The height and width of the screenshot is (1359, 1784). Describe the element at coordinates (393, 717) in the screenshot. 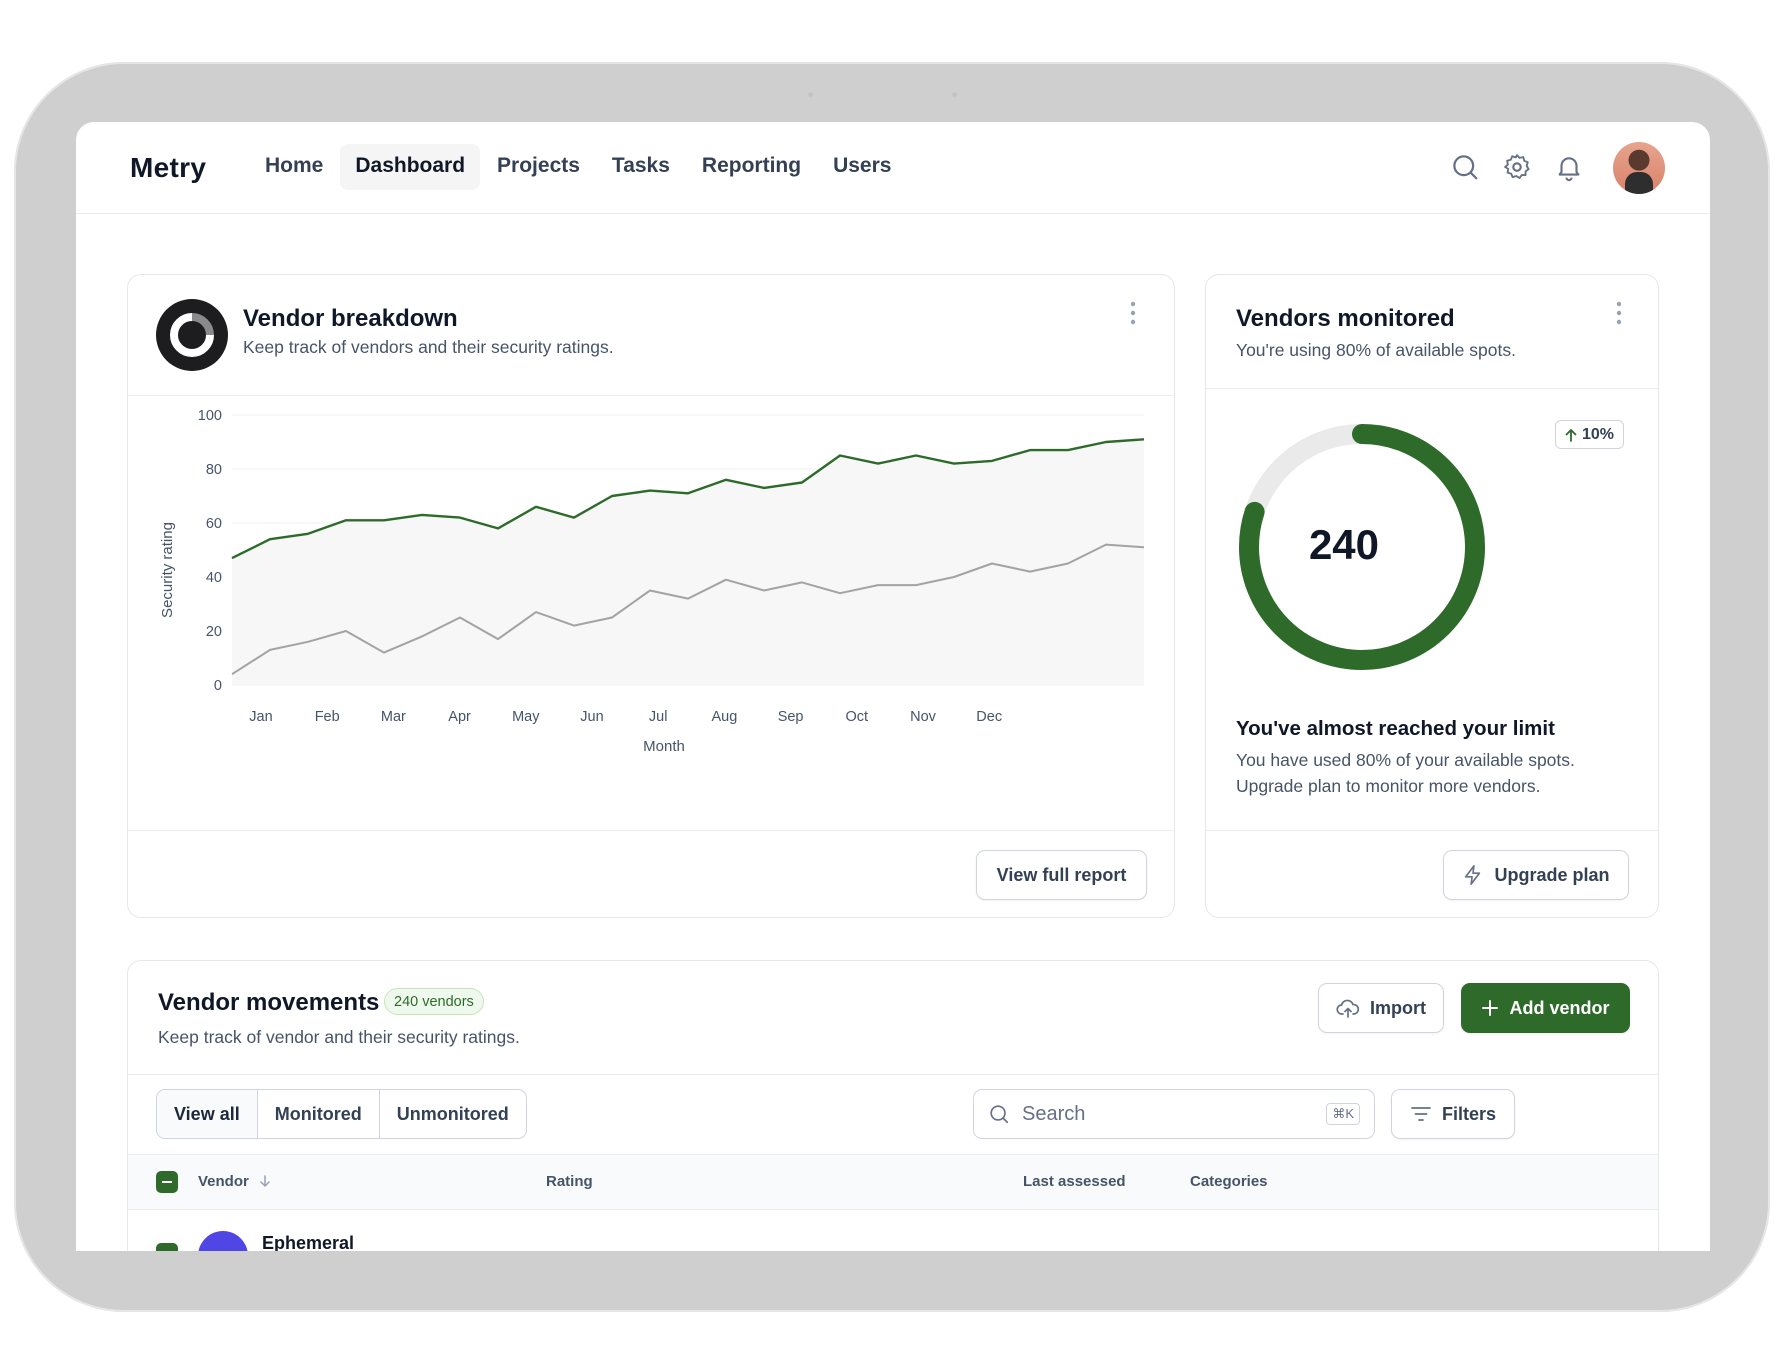

I see `x-tick-label: Mar` at that location.